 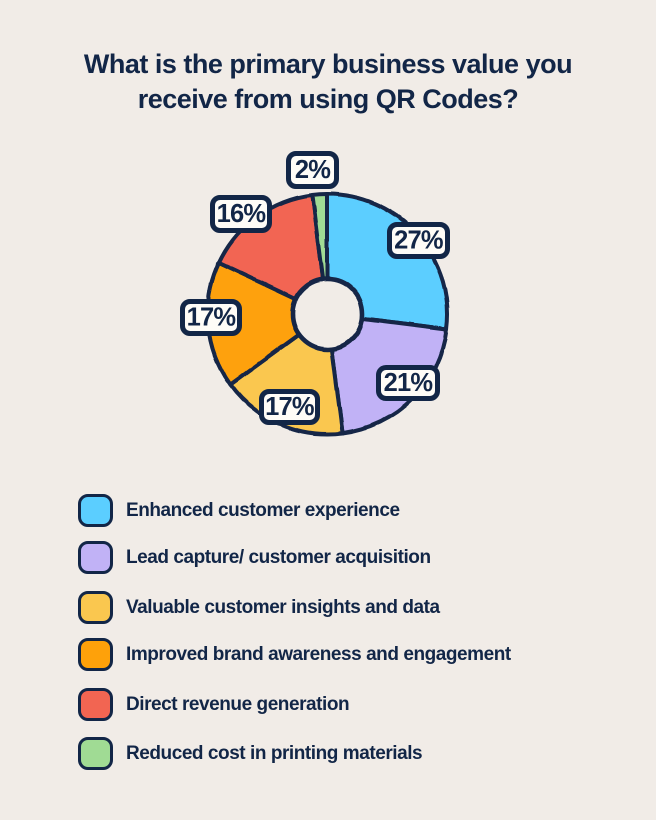 What do you see at coordinates (241, 214) in the screenshot?
I see `svg-text: 16%` at bounding box center [241, 214].